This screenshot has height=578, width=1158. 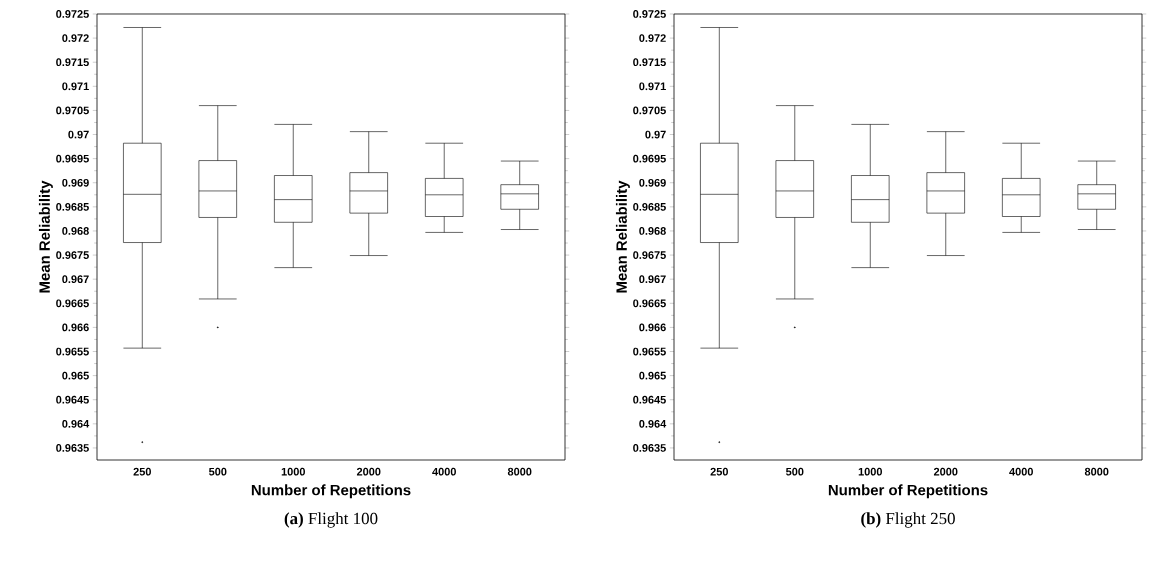 I want to click on text: (b) Flight 250, so click(x=908, y=520).